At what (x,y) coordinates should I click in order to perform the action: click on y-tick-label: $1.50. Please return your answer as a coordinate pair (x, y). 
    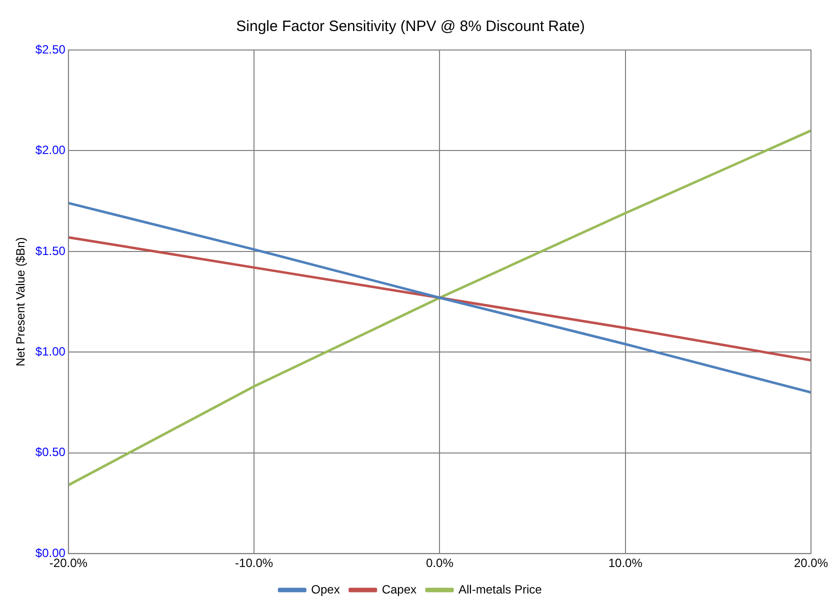
    Looking at the image, I should click on (50, 251).